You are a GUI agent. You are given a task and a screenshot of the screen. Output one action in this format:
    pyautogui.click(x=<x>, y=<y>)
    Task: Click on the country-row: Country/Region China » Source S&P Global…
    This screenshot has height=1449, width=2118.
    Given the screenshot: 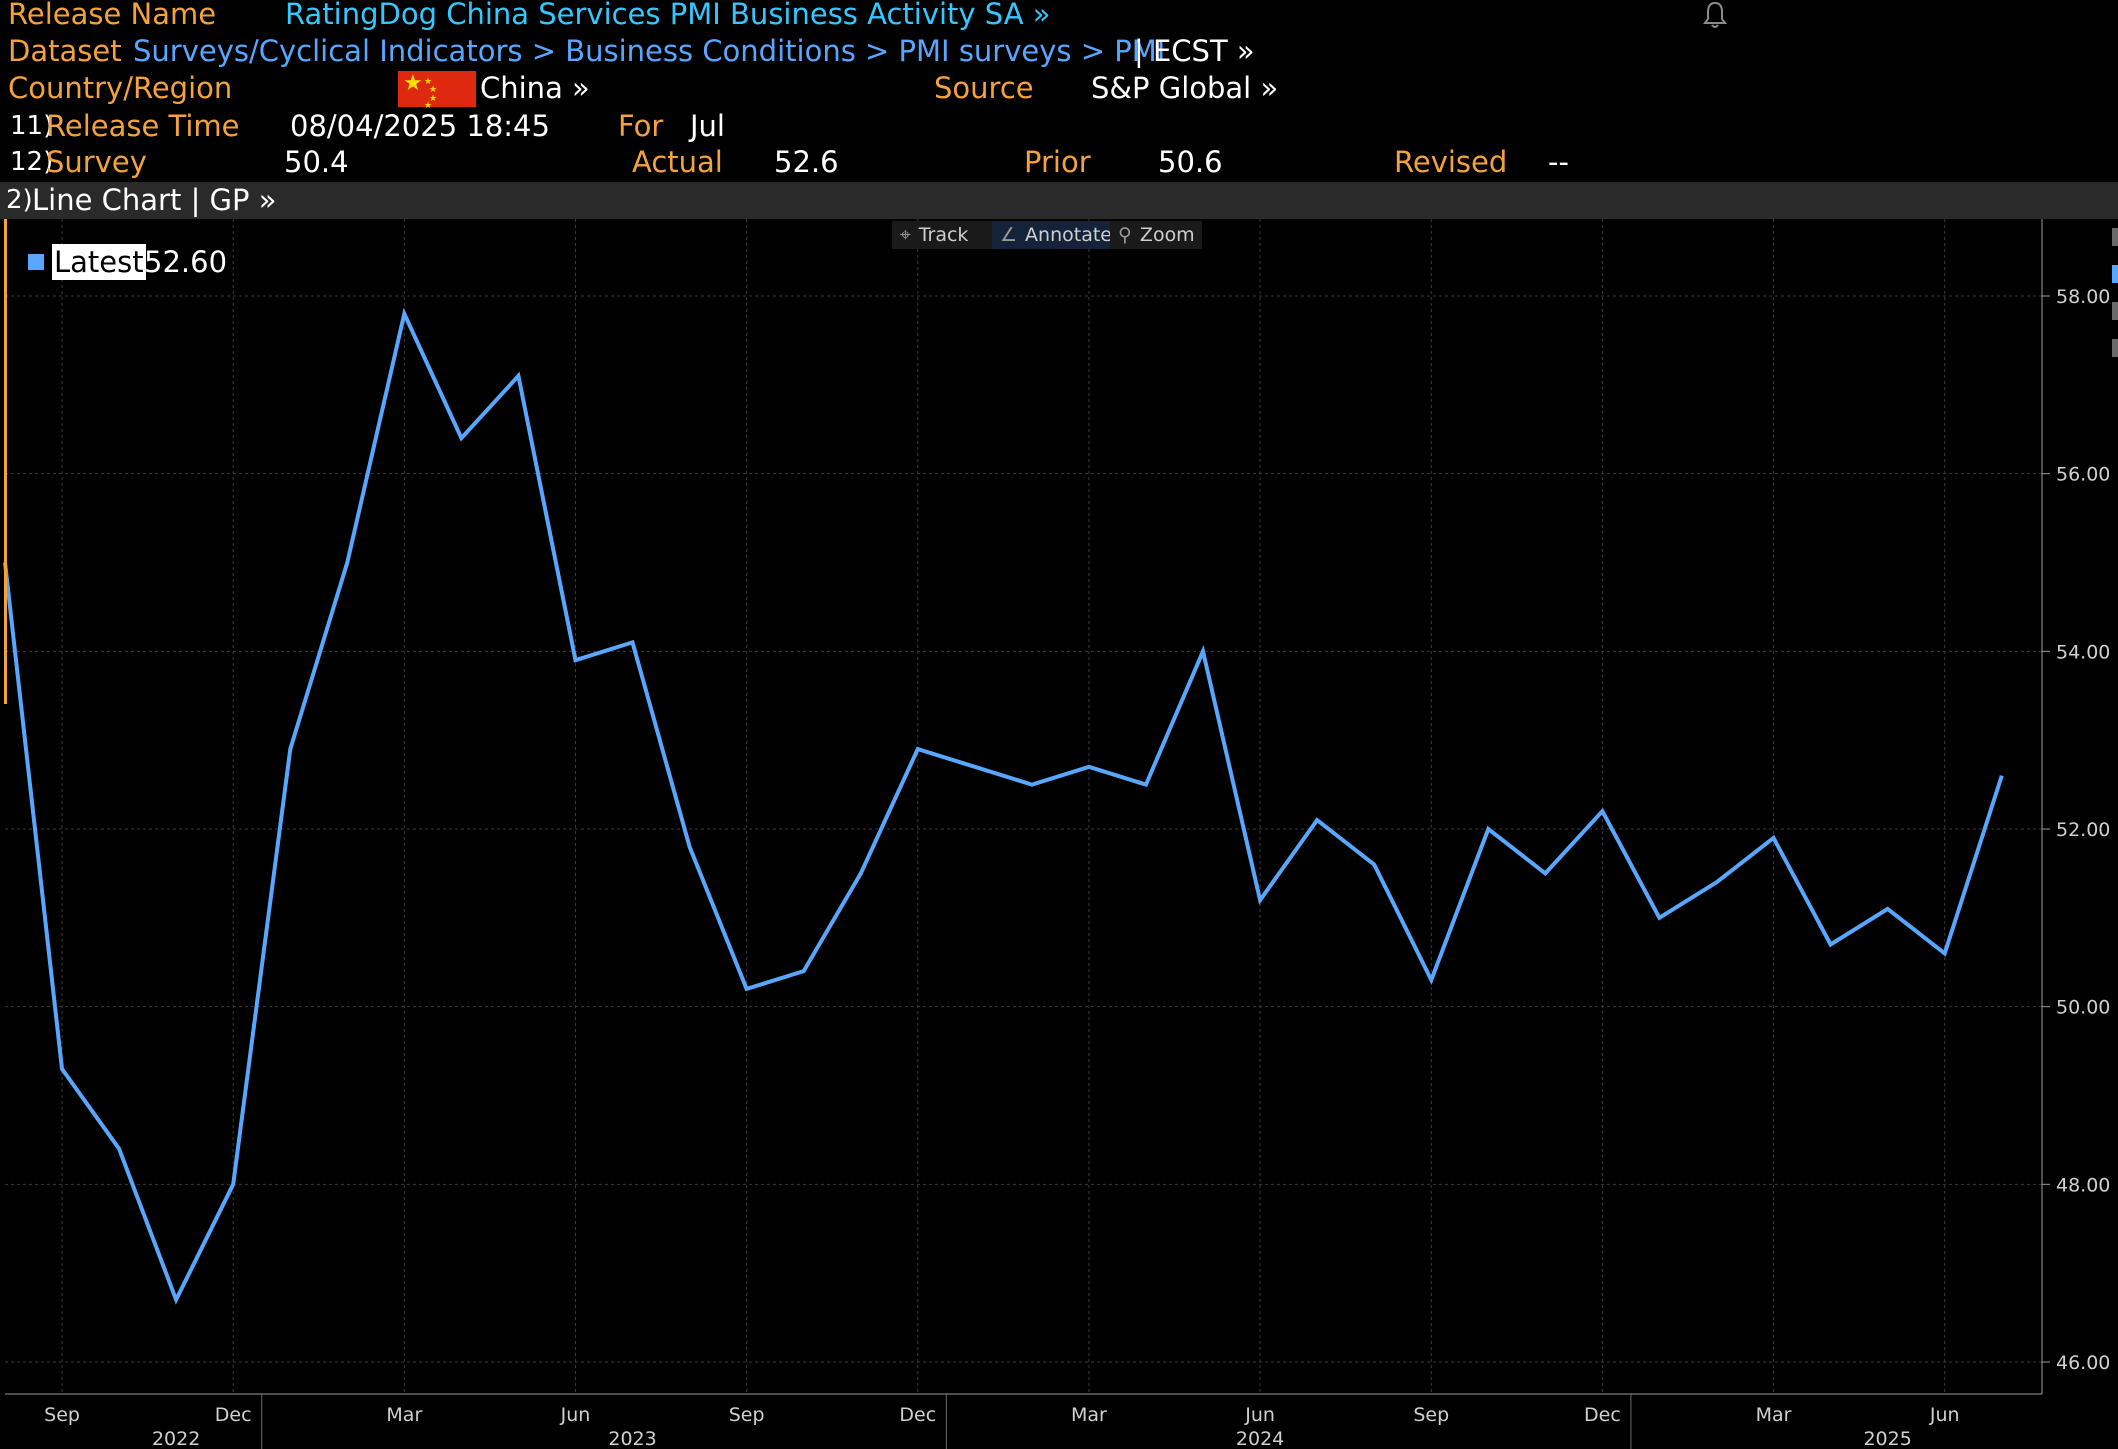 What is the action you would take?
    pyautogui.click(x=1059, y=88)
    